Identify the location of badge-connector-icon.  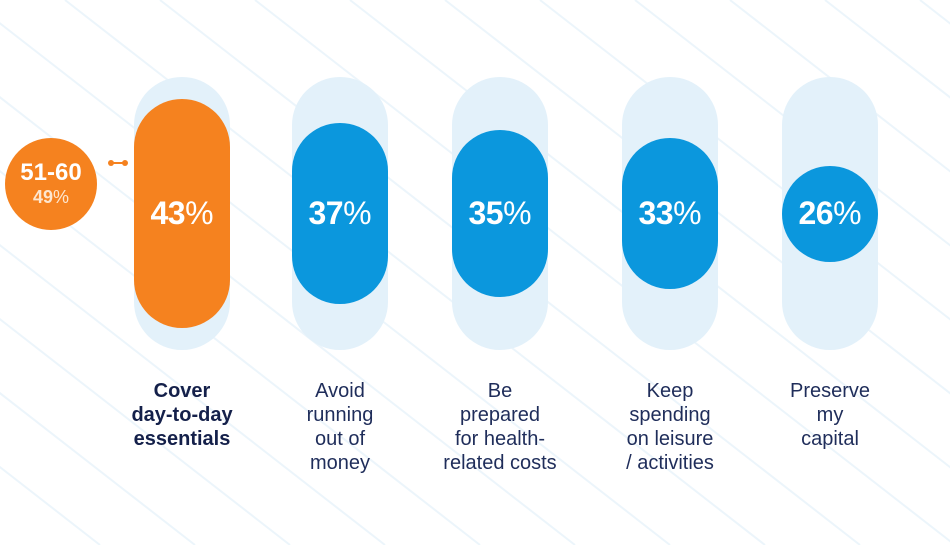
(118, 163).